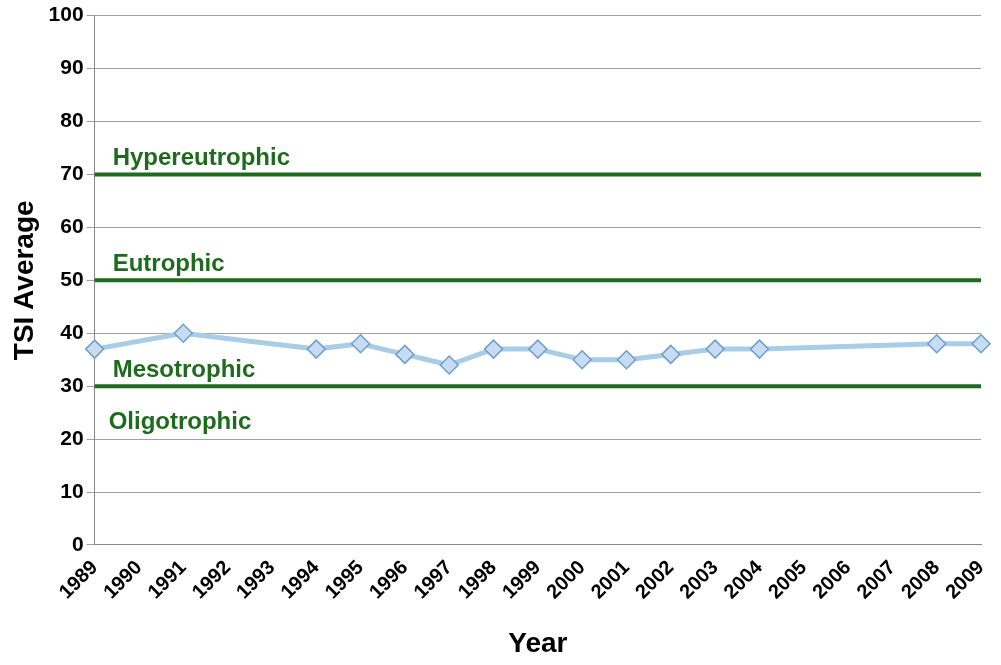  What do you see at coordinates (72, 120) in the screenshot?
I see `y-tick-label: 80` at bounding box center [72, 120].